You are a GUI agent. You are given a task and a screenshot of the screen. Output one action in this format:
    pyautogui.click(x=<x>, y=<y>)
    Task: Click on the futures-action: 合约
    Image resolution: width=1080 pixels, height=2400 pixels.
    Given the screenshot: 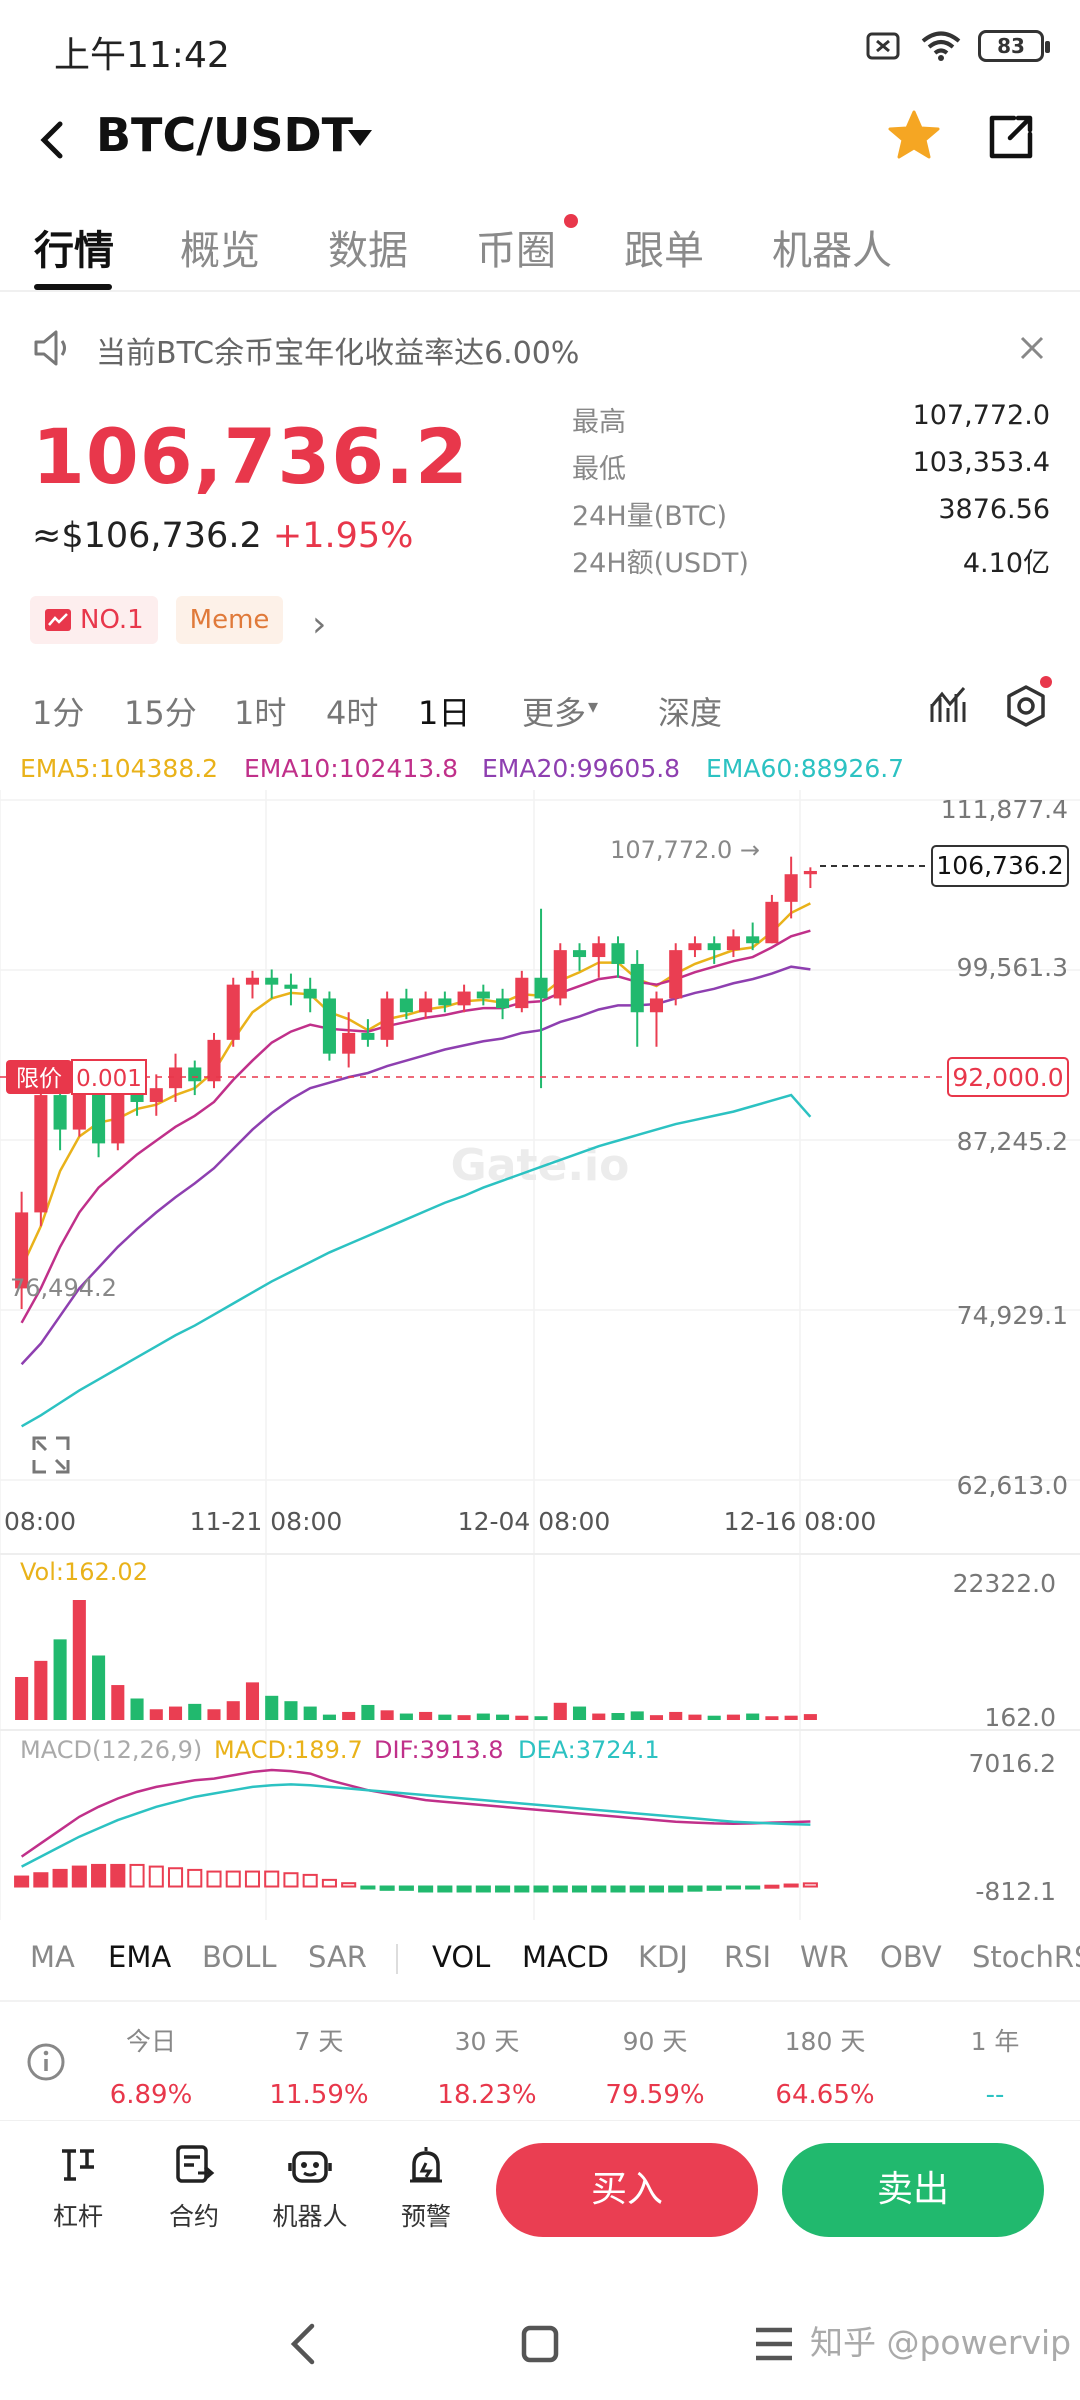 What is the action you would take?
    pyautogui.click(x=194, y=2188)
    